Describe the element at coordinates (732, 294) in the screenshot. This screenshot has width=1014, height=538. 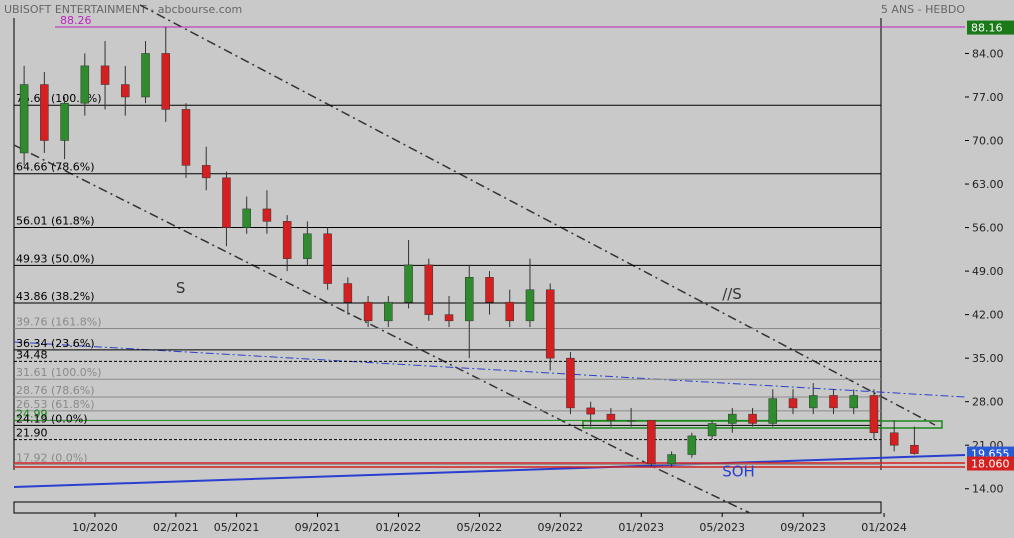
I see `annotation: //S` at that location.